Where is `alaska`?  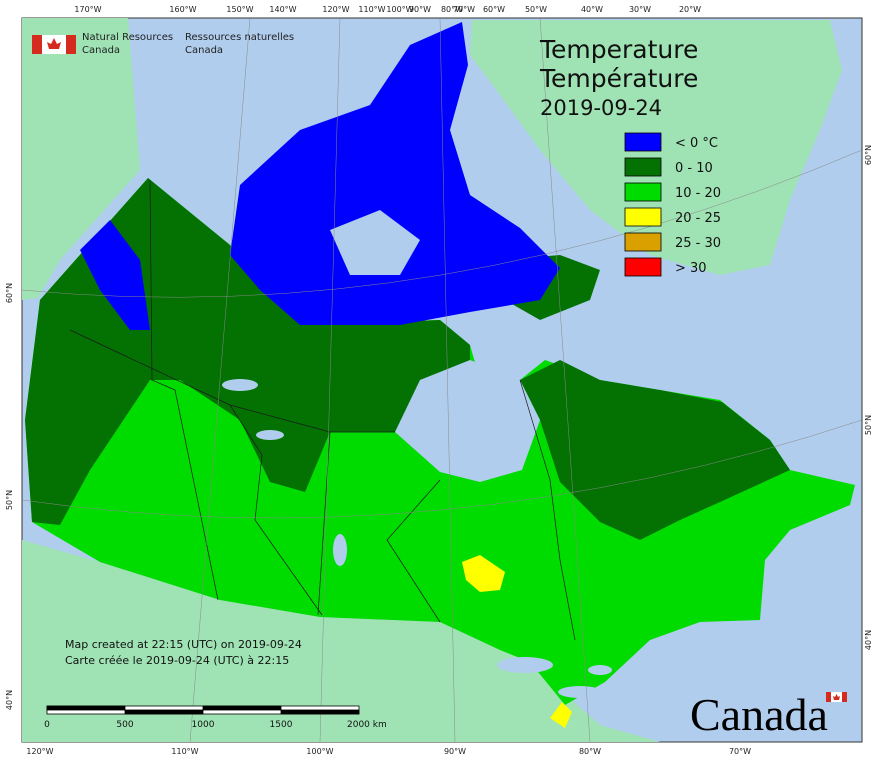
alaska is located at coordinates (81, 159).